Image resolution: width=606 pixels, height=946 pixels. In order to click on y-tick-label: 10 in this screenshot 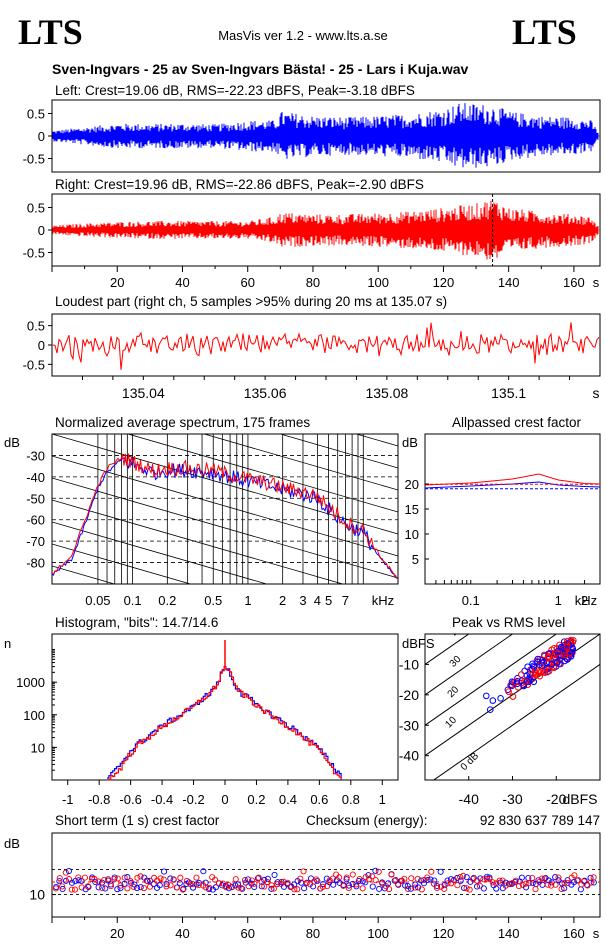, I will do `click(412, 534)`.